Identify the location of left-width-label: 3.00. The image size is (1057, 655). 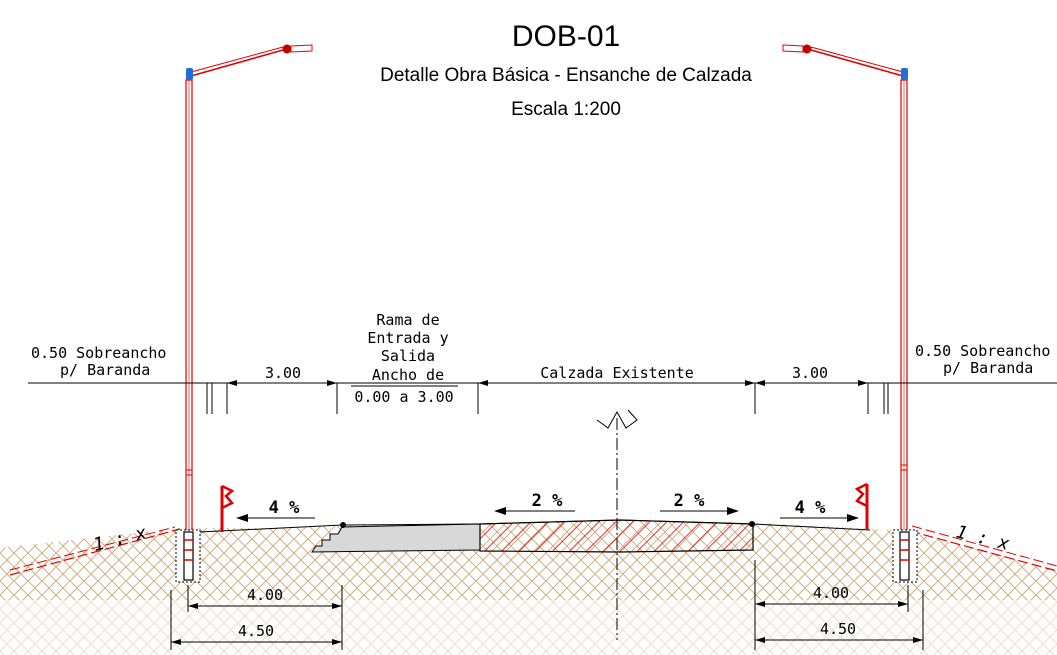
(283, 373).